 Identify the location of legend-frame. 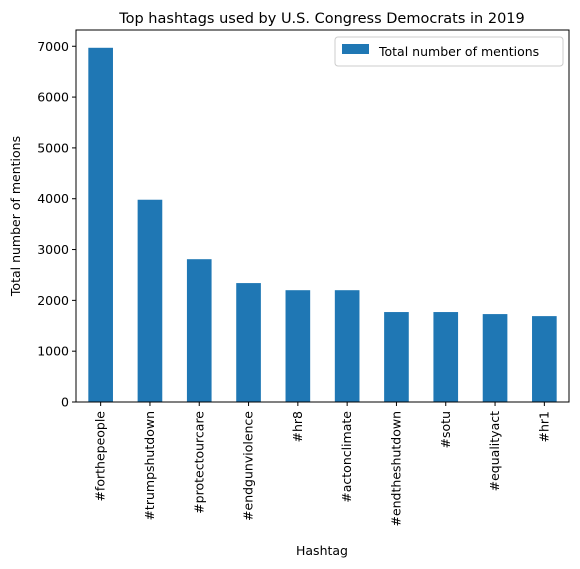
(449, 51).